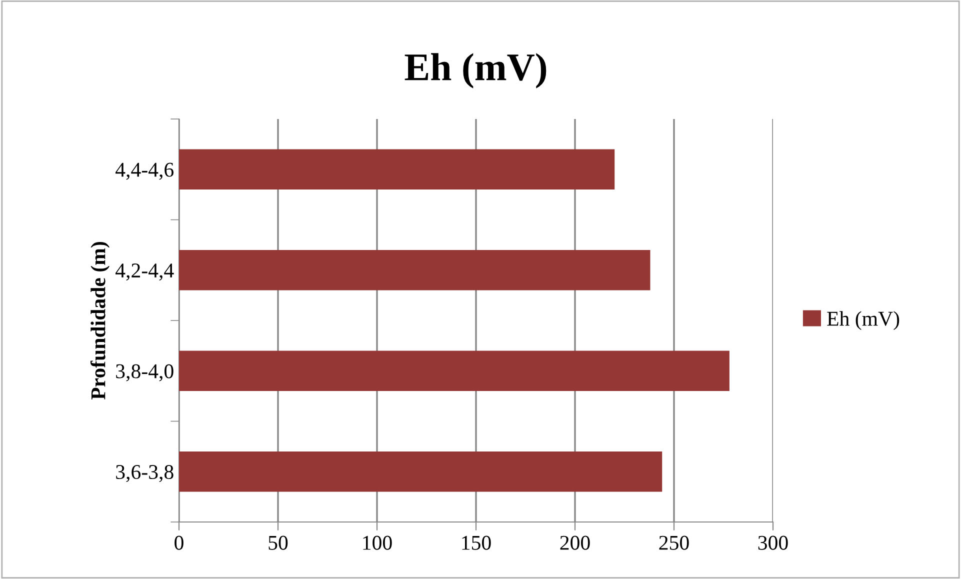 The height and width of the screenshot is (579, 961). Describe the element at coordinates (145, 171) in the screenshot. I see `y-tick-label: 4,4-4,6` at that location.